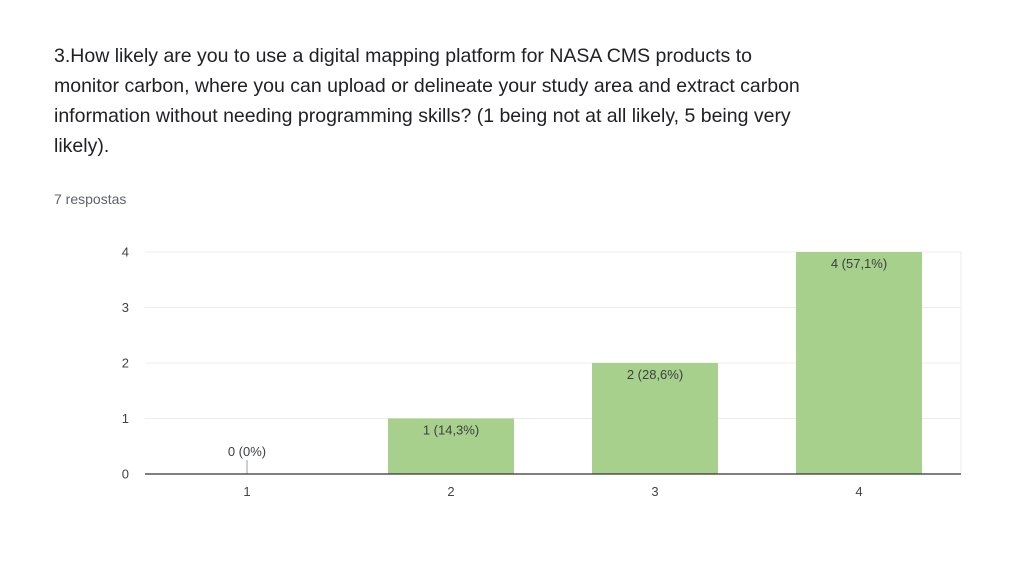  What do you see at coordinates (90, 199) in the screenshot?
I see `response-count: 7 respostas` at bounding box center [90, 199].